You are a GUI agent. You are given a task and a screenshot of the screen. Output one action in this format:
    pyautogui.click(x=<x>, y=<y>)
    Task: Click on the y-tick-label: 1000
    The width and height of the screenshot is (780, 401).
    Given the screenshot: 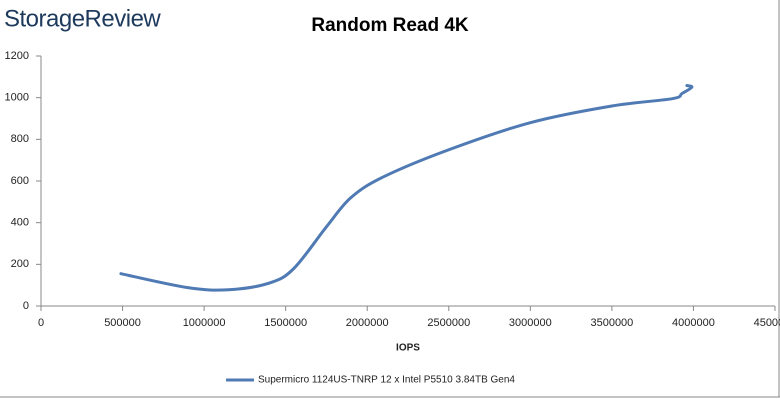 What is the action you would take?
    pyautogui.click(x=17, y=98)
    